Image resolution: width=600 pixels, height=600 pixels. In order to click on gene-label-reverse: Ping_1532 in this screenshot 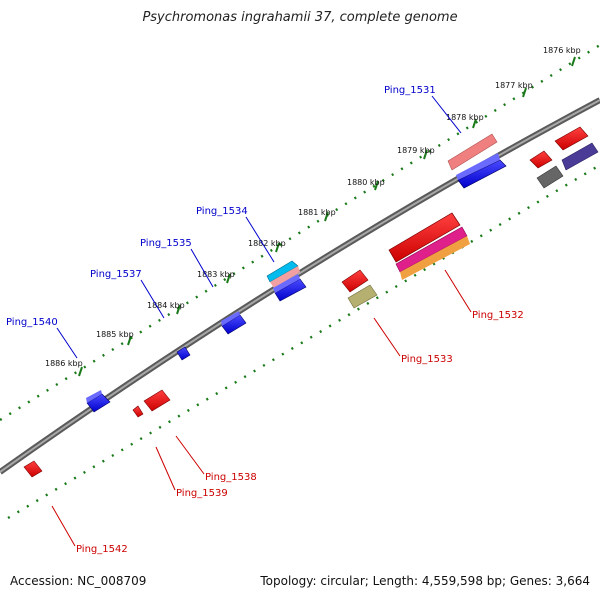, I will do `click(498, 315)`.